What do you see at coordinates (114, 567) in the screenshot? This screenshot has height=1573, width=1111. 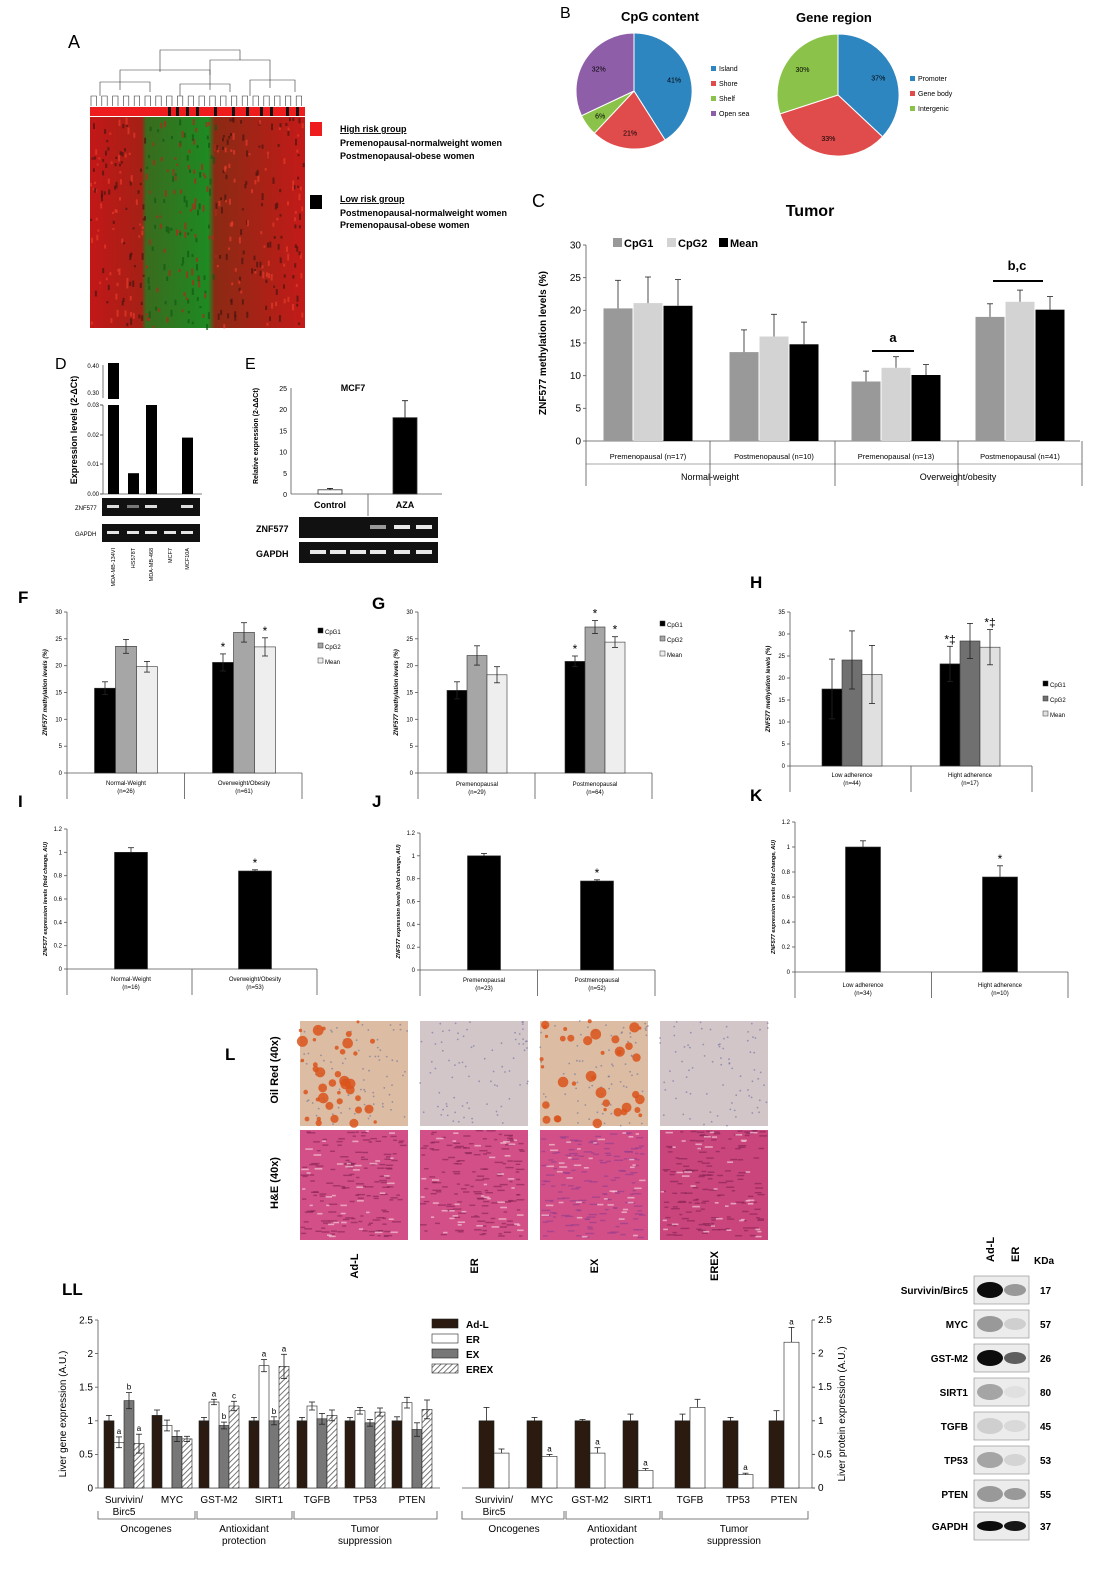 I see `x-tick-label: MDA-MB-134VI` at bounding box center [114, 567].